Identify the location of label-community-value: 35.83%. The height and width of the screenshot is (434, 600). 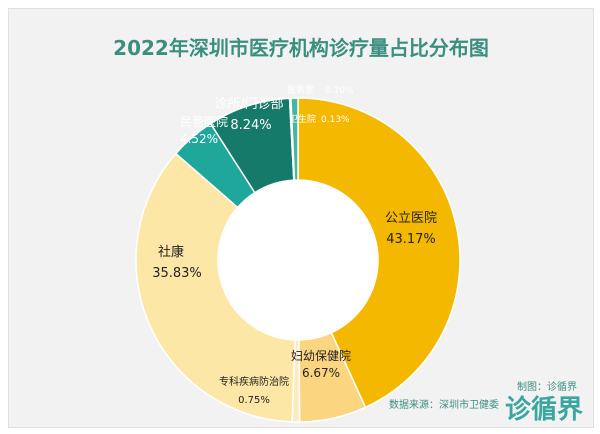
(177, 273).